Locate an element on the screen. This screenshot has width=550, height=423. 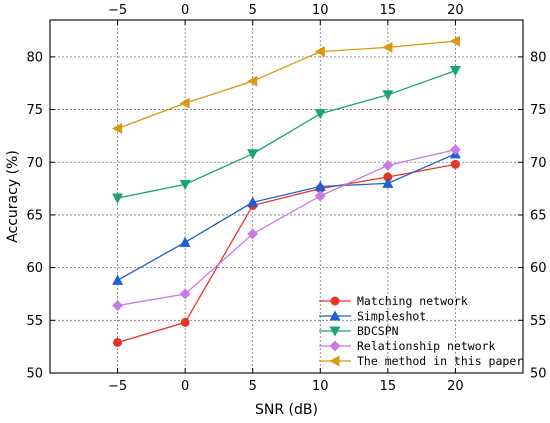
y-axis-title: Accuracy (%) is located at coordinates (13, 196).